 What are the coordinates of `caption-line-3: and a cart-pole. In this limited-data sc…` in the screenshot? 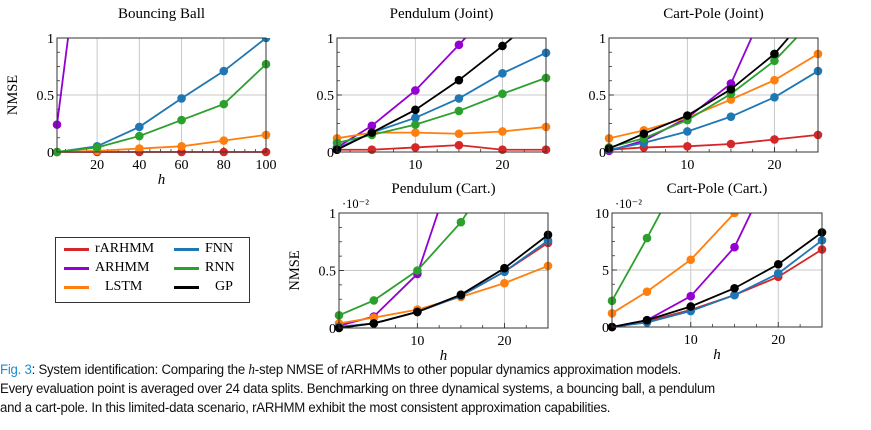 It's located at (305, 408).